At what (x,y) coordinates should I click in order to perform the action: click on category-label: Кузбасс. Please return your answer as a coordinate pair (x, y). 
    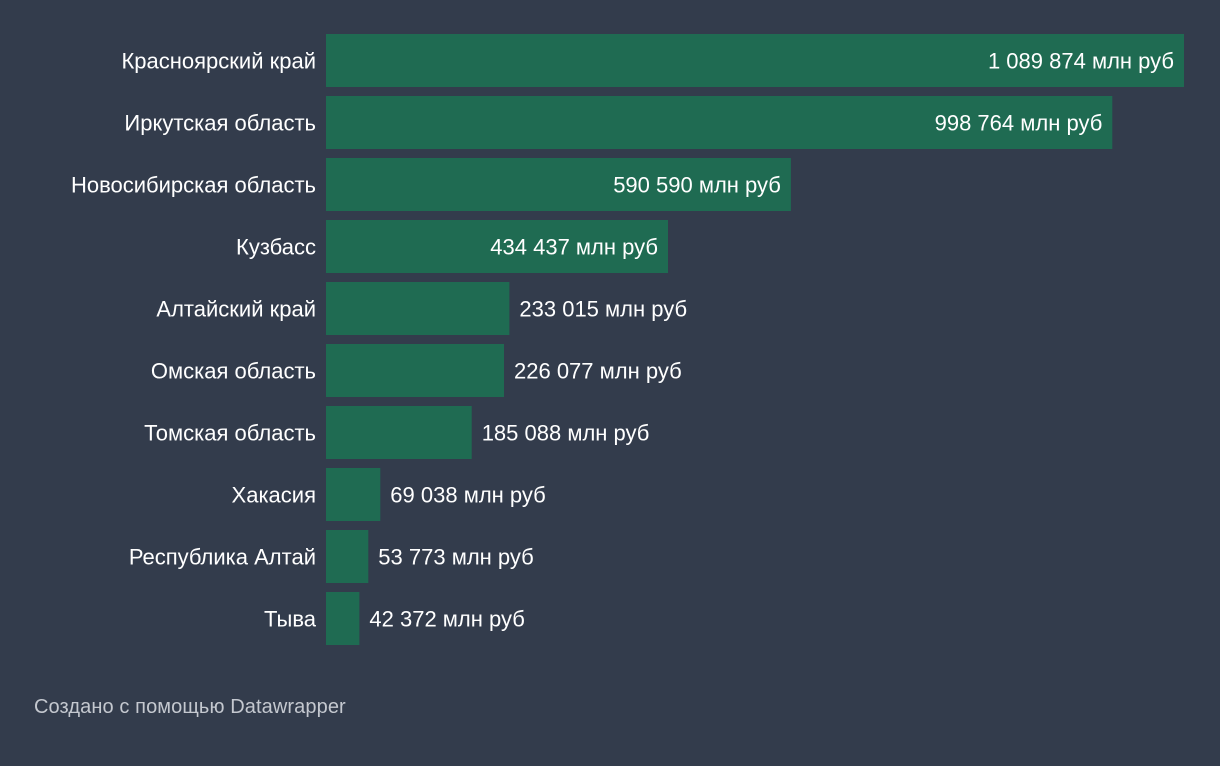
    Looking at the image, I should click on (276, 247).